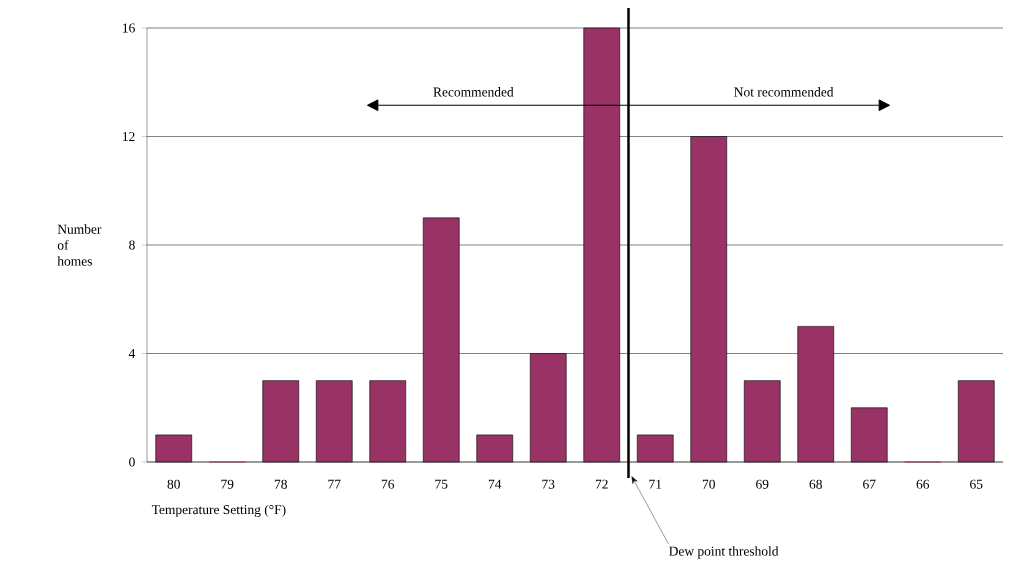 This screenshot has width=1015, height=577. What do you see at coordinates (280, 484) in the screenshot?
I see `x-tick-label: 78` at bounding box center [280, 484].